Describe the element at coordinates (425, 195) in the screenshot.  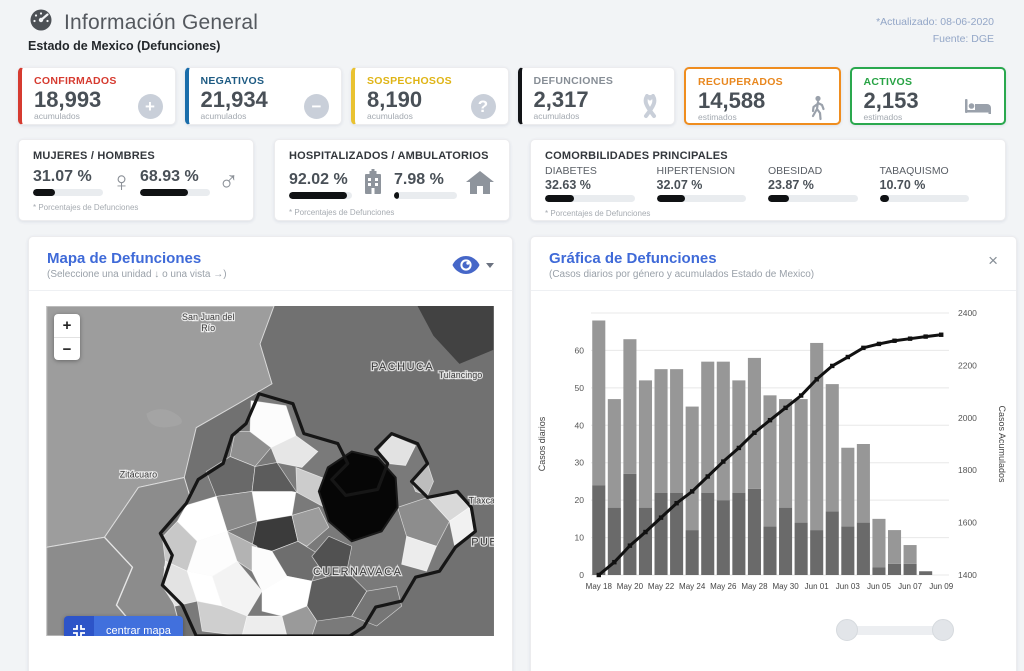
I see `ambulatory-progress-bar` at that location.